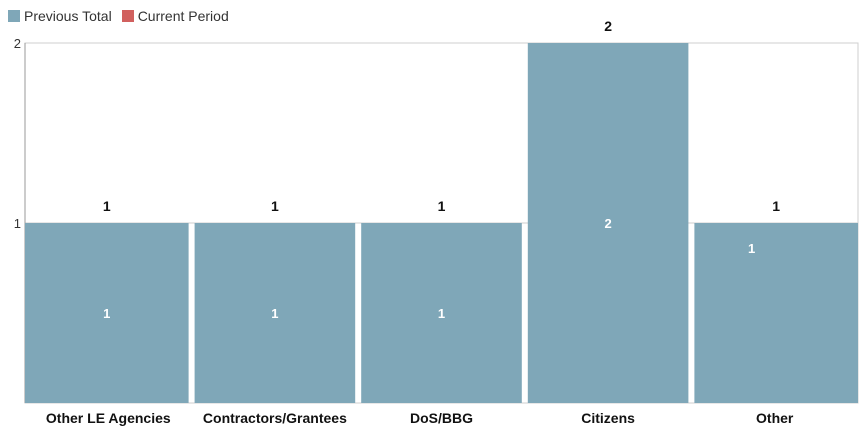 This screenshot has height=428, width=860. Describe the element at coordinates (118, 16) in the screenshot. I see `legend: Previous Total Current Period` at that location.